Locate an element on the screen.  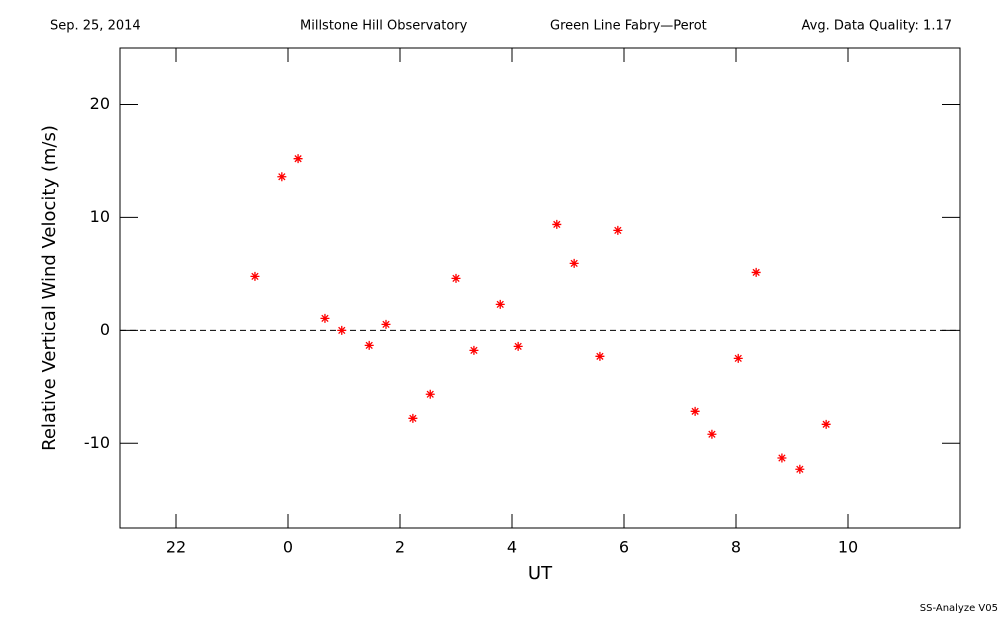
x-tick-label: 4 is located at coordinates (512, 547).